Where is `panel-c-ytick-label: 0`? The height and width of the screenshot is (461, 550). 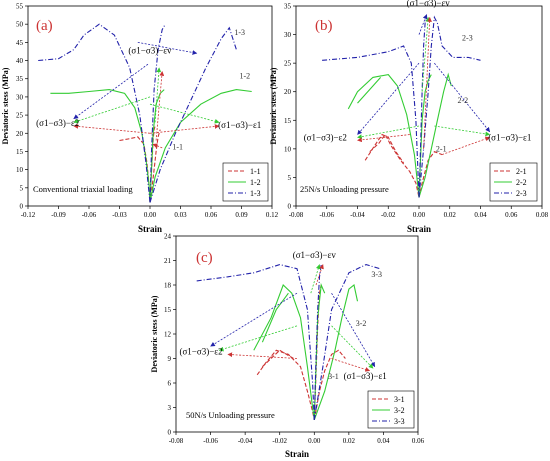
panel-c-ytick-label: 0 is located at coordinates (170, 433).